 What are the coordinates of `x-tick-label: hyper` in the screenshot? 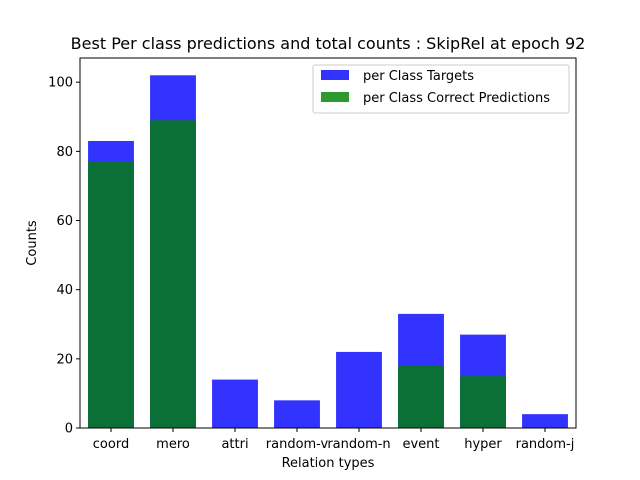 It's located at (483, 444).